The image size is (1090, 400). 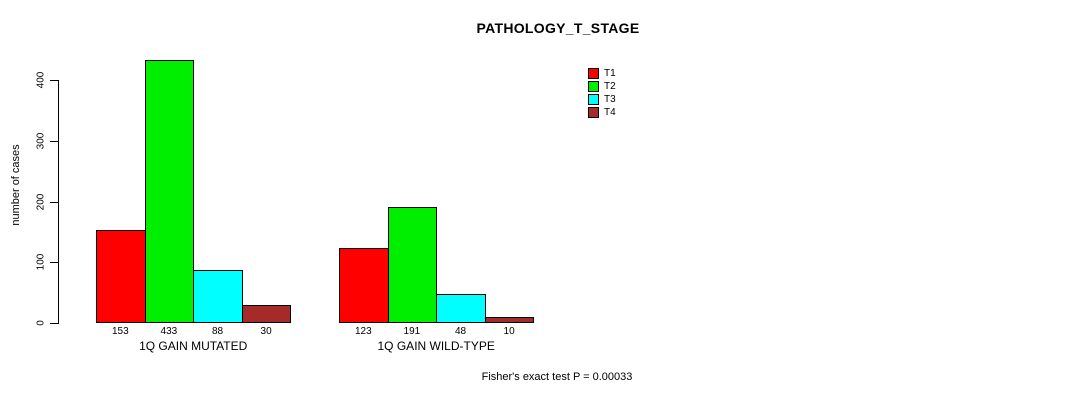 What do you see at coordinates (509, 331) in the screenshot?
I see `bar-value-label: 10` at bounding box center [509, 331].